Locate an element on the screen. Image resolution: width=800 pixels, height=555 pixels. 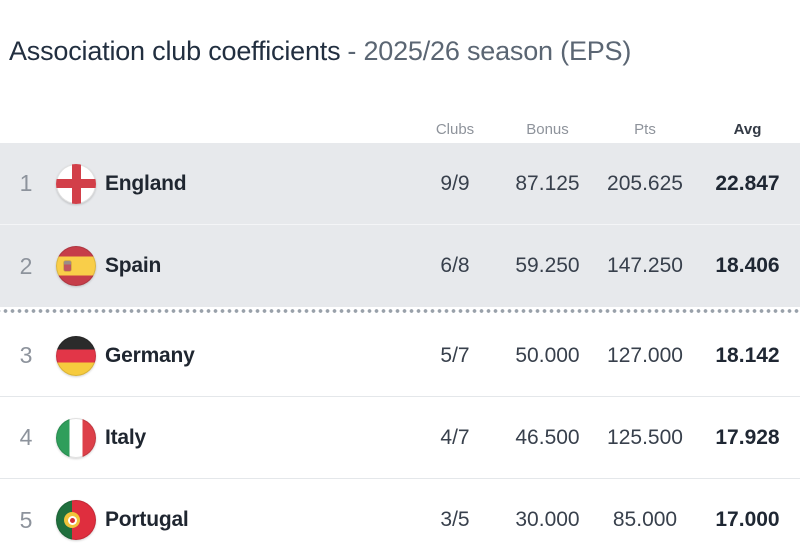
spain-flag-icon is located at coordinates (76, 266).